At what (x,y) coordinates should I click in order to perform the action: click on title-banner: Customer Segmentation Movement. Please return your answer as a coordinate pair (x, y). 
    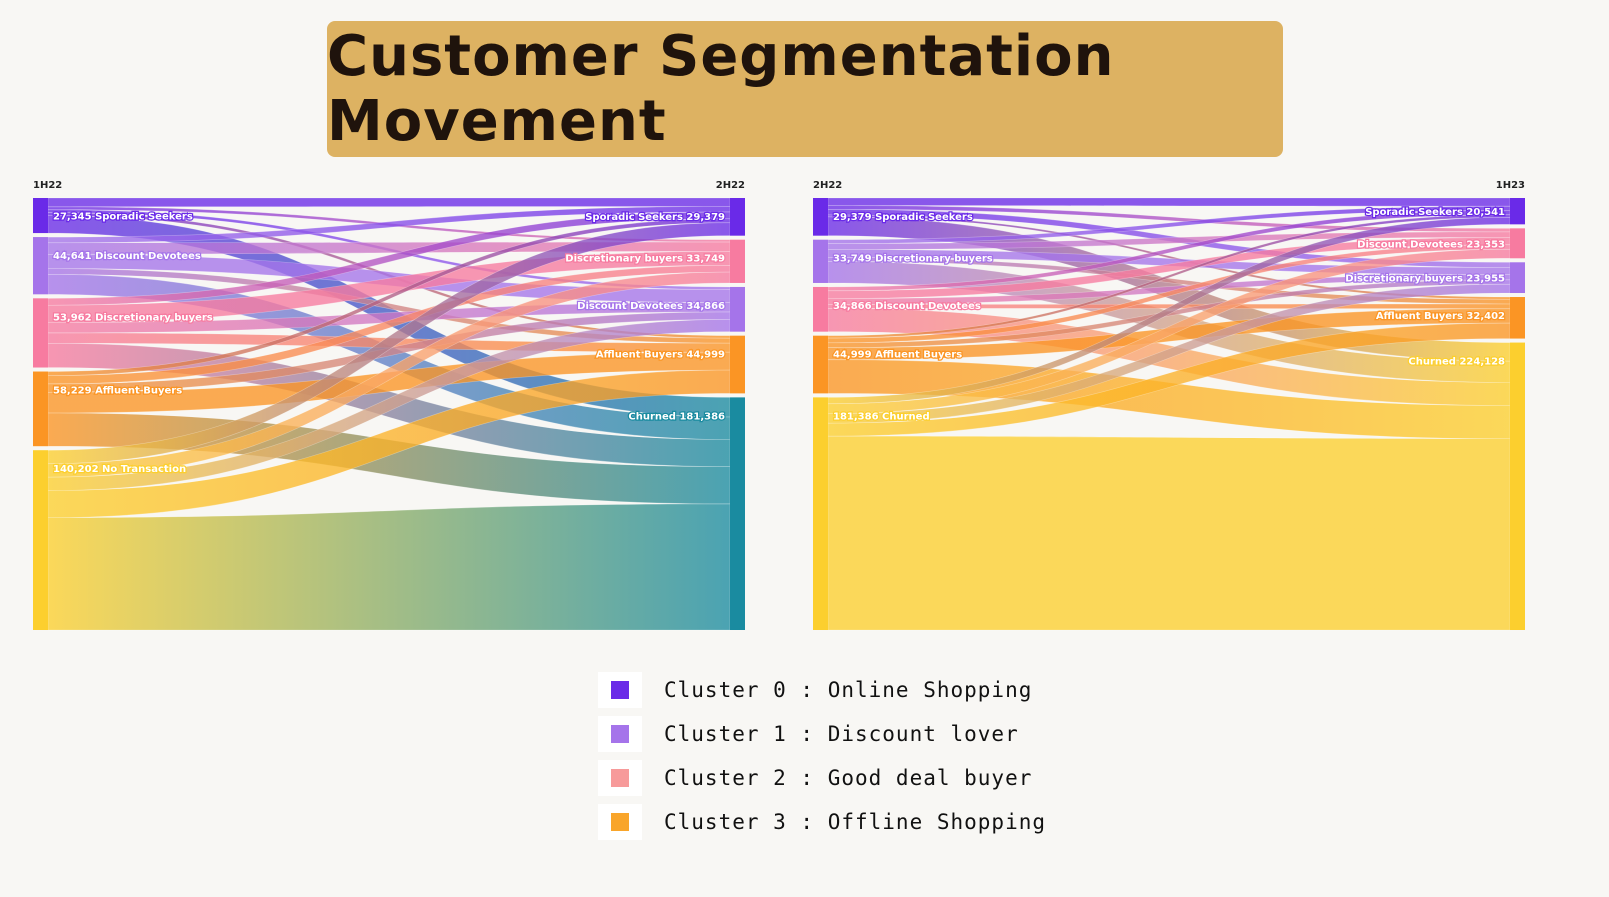
    Looking at the image, I should click on (805, 89).